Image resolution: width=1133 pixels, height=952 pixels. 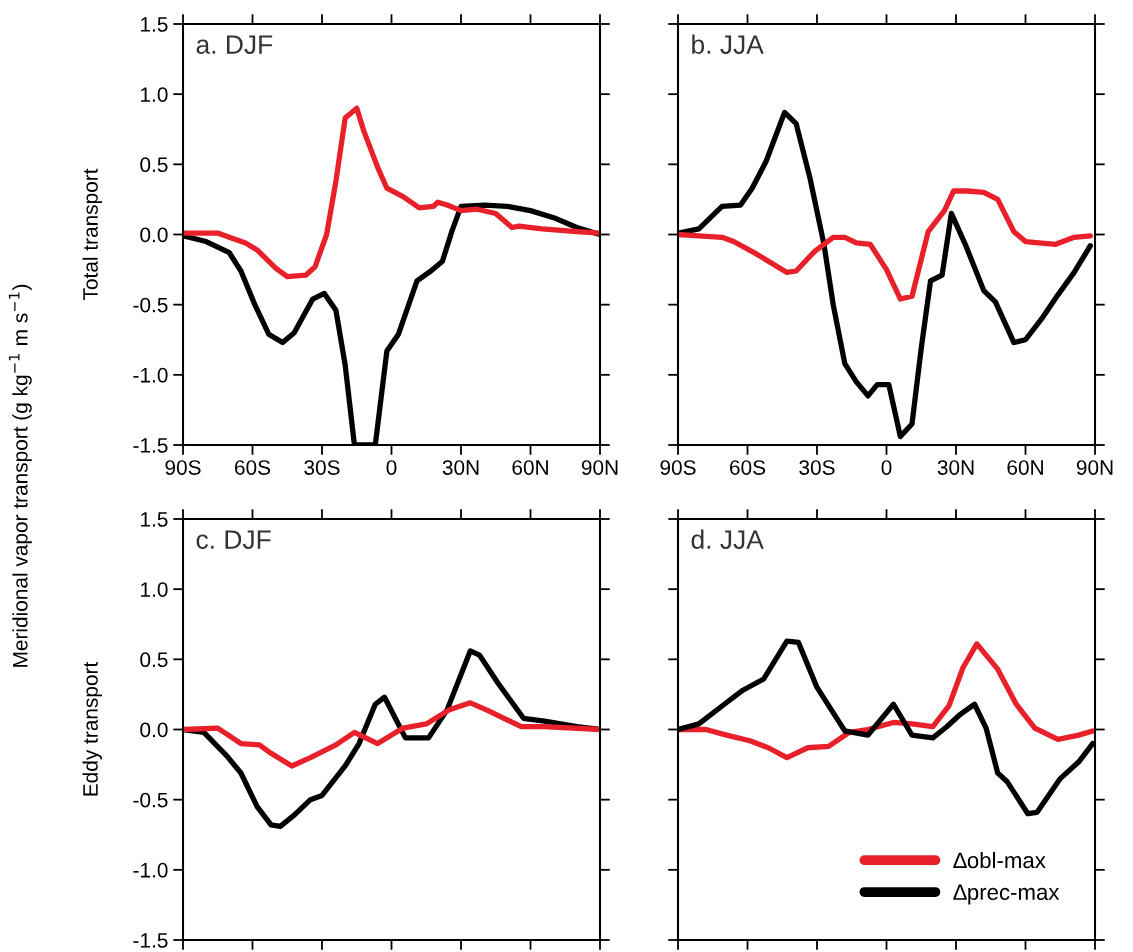 I want to click on chart-title: b. JJA, so click(x=728, y=44).